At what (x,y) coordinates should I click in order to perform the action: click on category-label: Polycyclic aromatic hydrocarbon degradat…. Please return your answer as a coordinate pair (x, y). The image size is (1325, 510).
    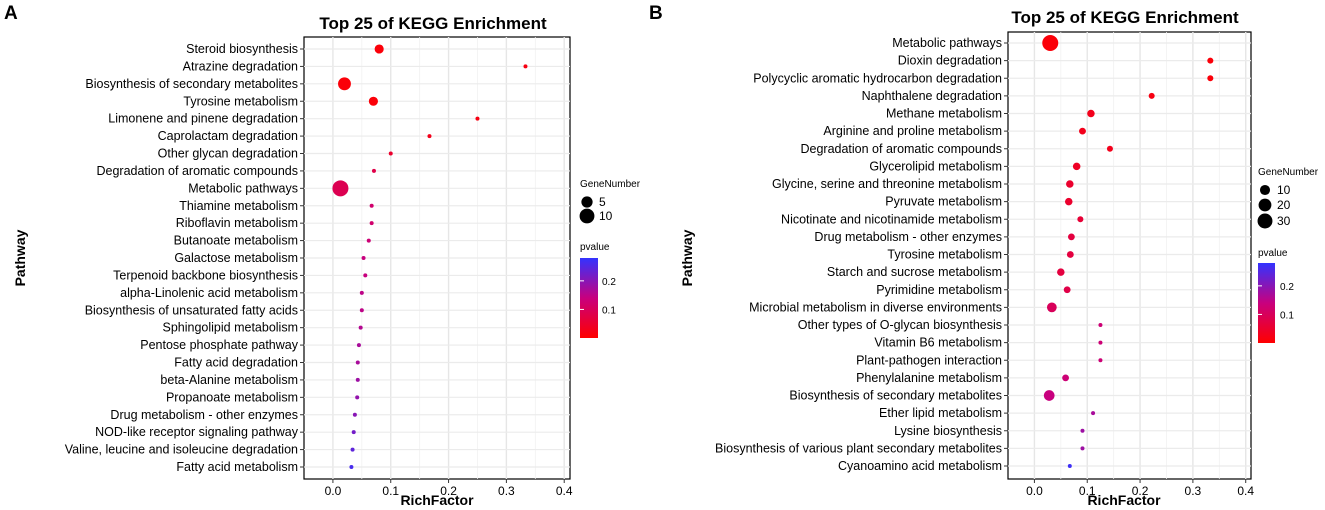
    Looking at the image, I should click on (877, 78).